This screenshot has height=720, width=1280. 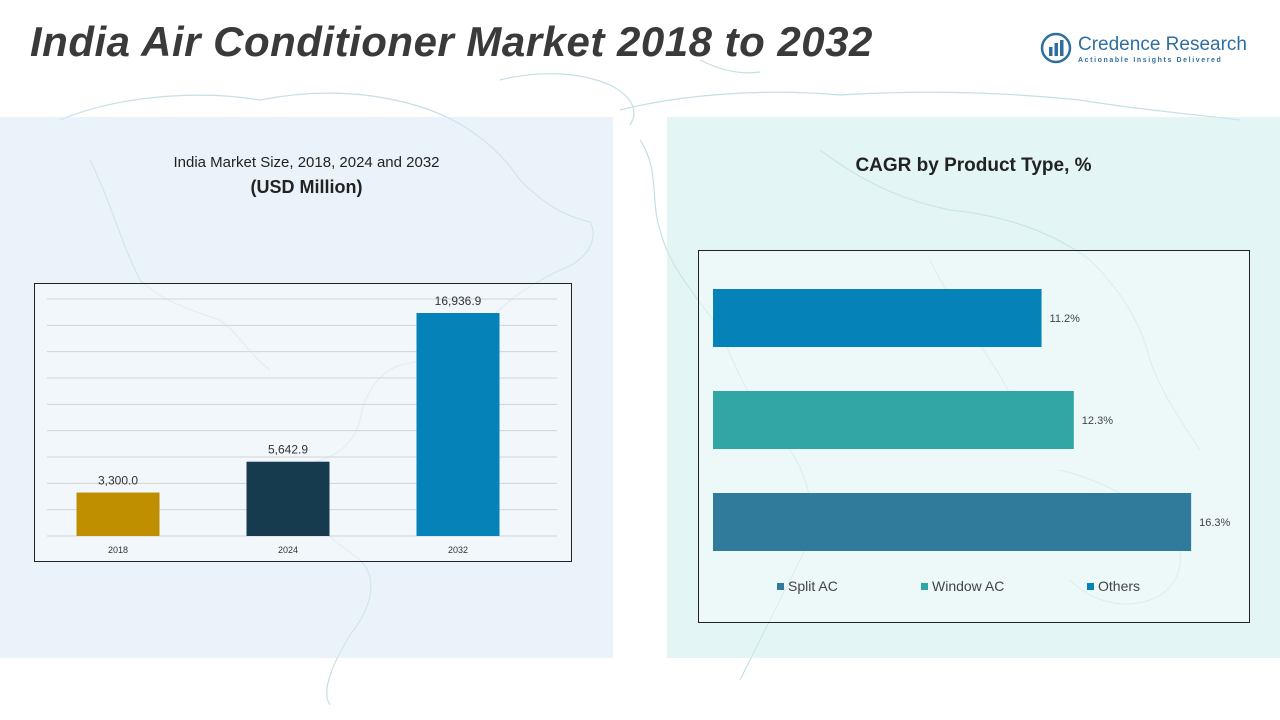 What do you see at coordinates (1150, 60) in the screenshot?
I see `logo-tagline: Actionable Insights Delivered` at bounding box center [1150, 60].